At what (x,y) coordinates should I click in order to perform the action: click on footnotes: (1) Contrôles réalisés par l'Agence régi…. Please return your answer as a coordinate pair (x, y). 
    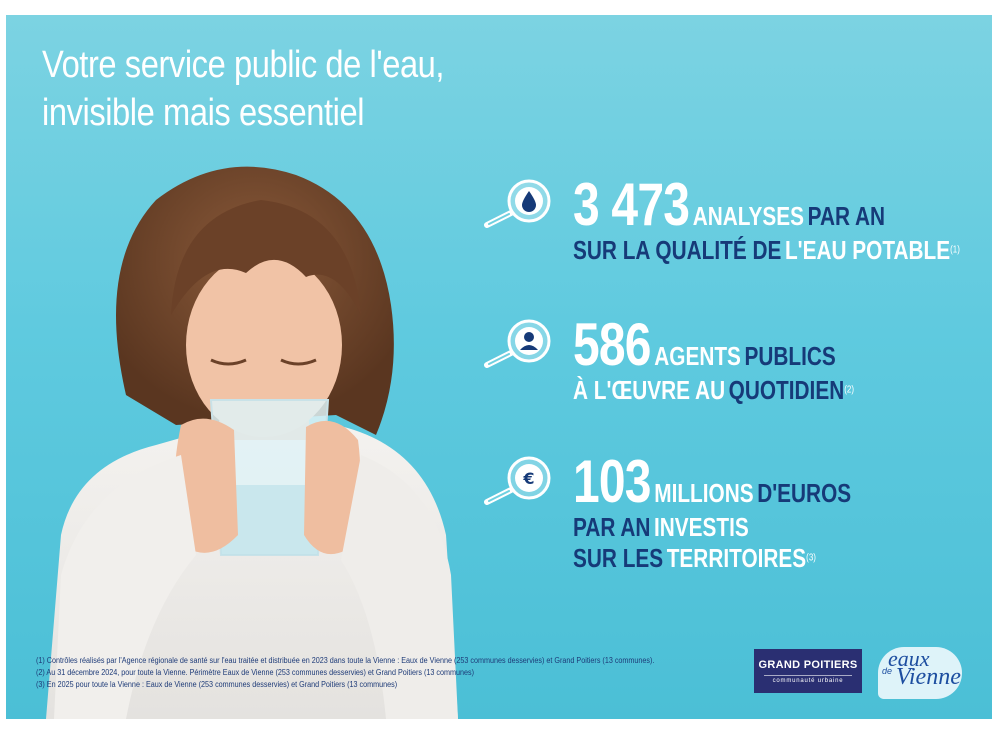
    Looking at the image, I should click on (345, 673).